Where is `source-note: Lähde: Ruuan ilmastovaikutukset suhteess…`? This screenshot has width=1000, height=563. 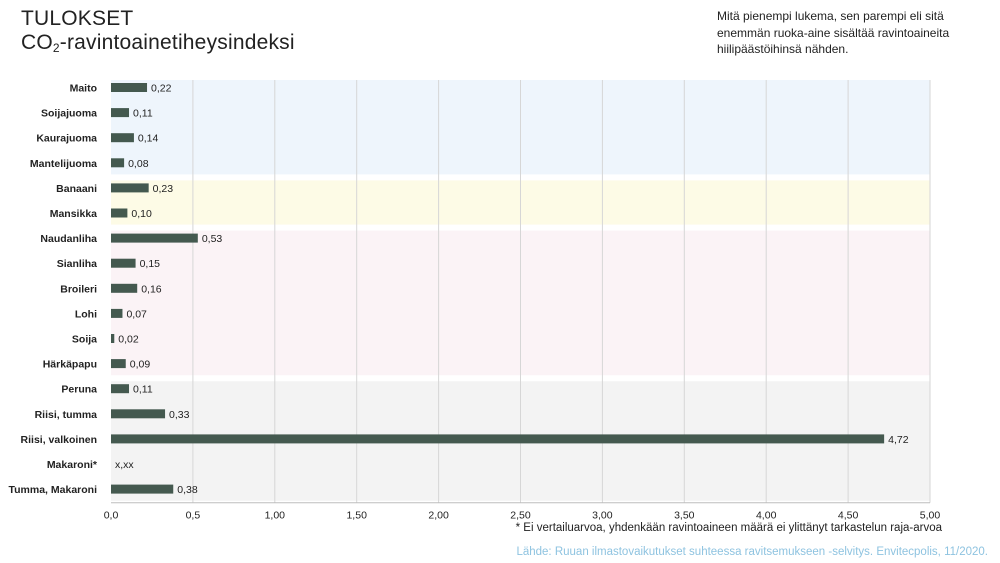 source-note: Lähde: Ruuan ilmastovaikutukset suhteess… is located at coordinates (752, 552).